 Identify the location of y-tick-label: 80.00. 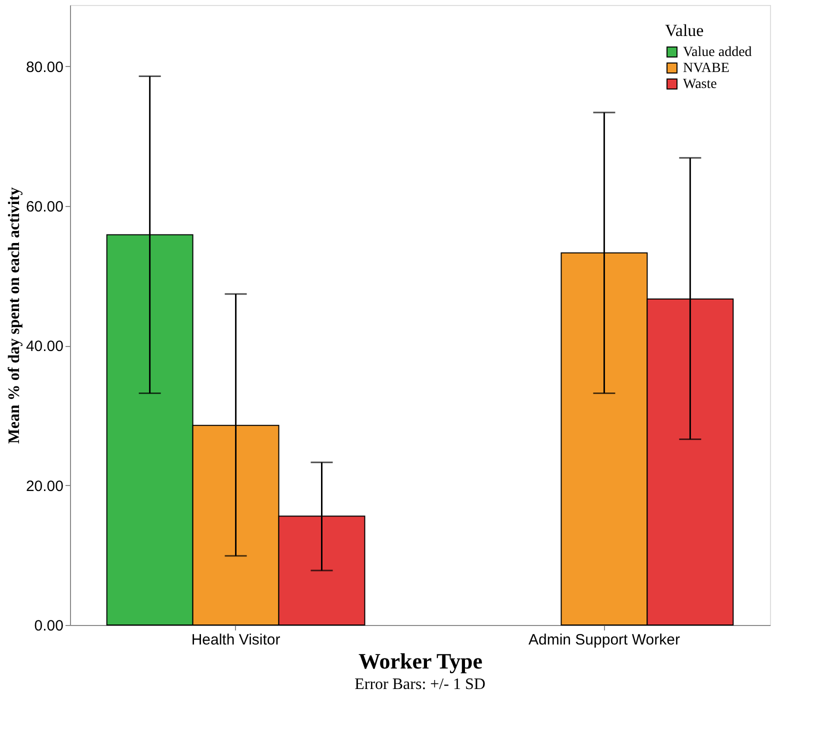
(45, 67).